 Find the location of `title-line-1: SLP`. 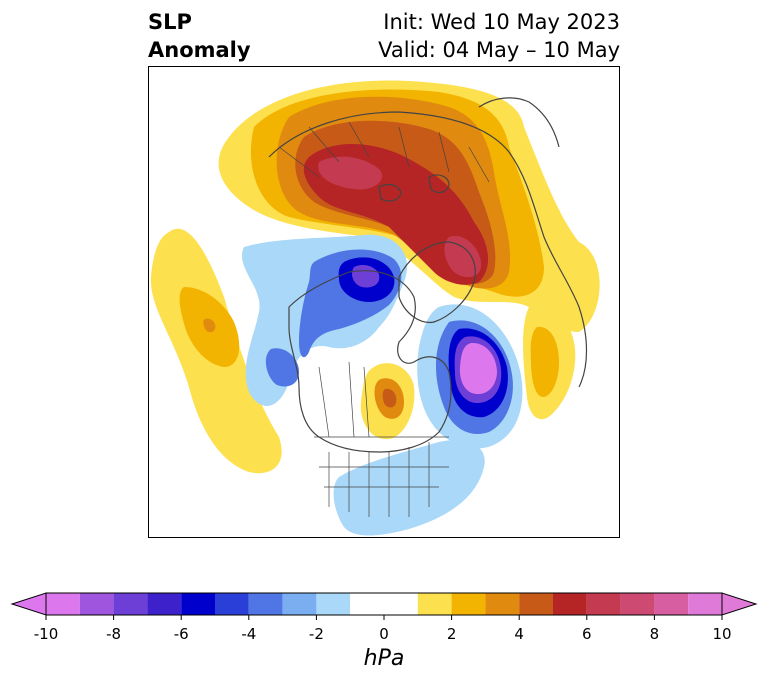

title-line-1: SLP is located at coordinates (170, 22).